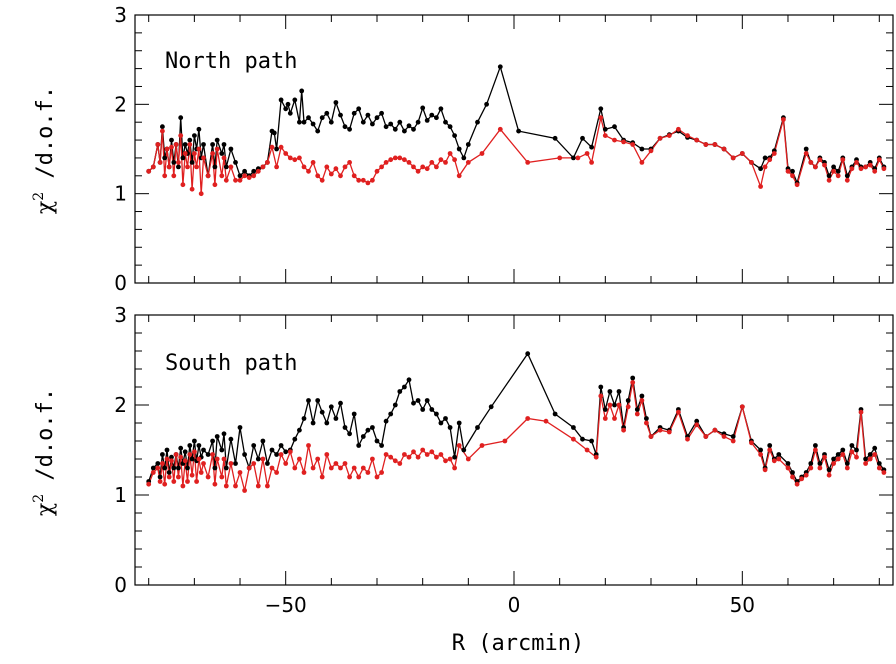 The height and width of the screenshot is (664, 896). What do you see at coordinates (120, 495) in the screenshot?
I see `y-tick-label: 1` at bounding box center [120, 495].